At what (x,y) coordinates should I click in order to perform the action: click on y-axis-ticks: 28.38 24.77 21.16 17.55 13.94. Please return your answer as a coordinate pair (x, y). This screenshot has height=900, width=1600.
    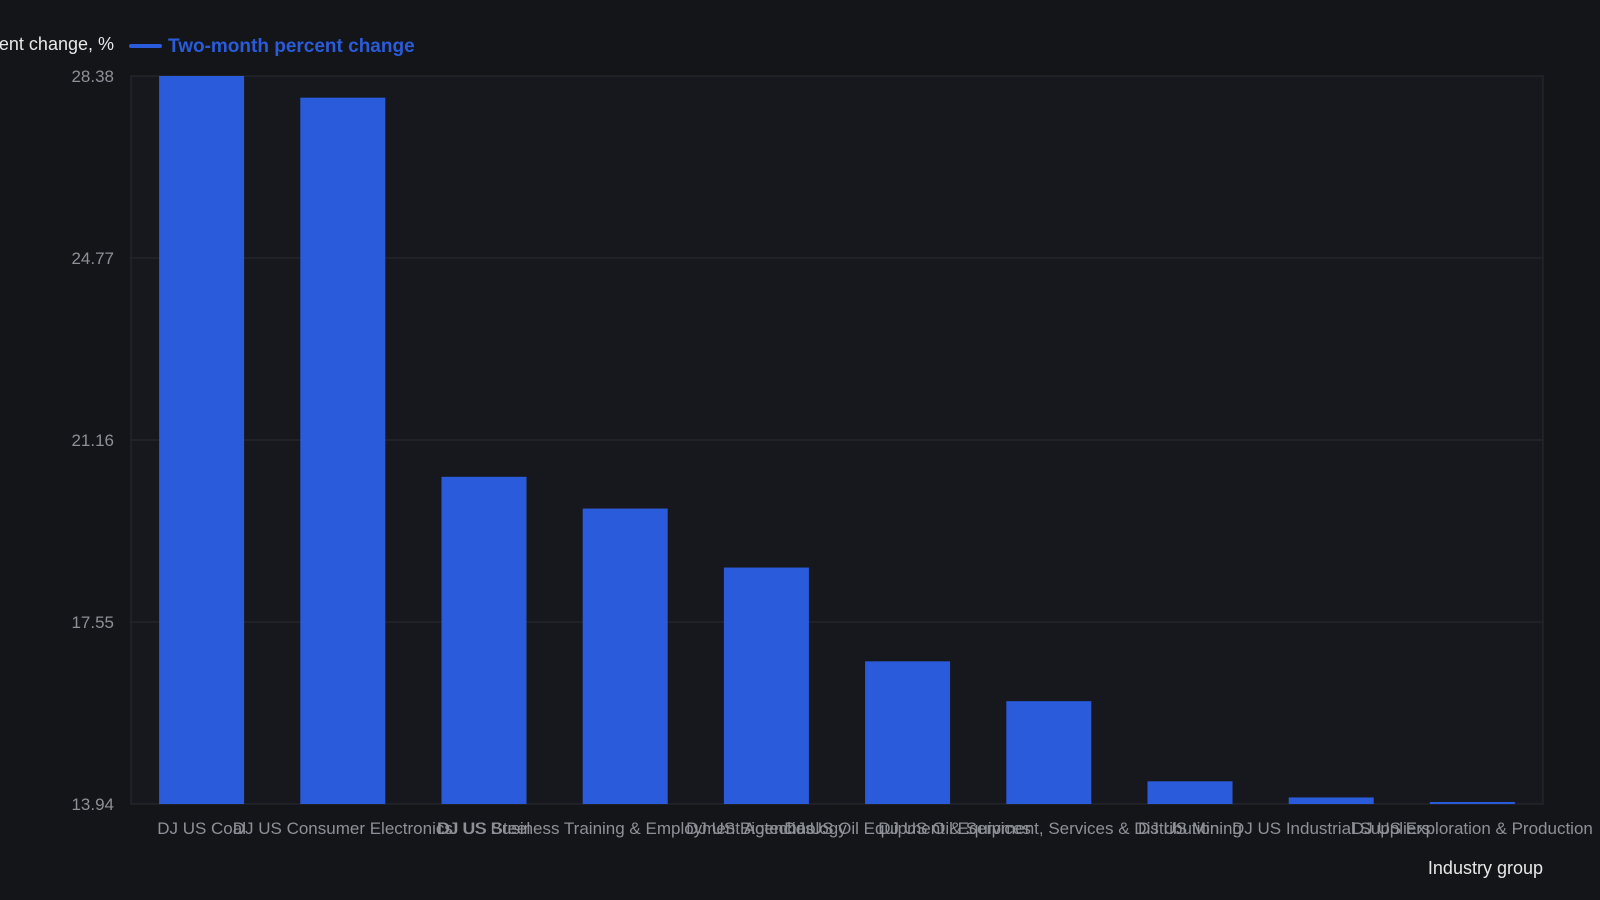
    Looking at the image, I should click on (92, 440).